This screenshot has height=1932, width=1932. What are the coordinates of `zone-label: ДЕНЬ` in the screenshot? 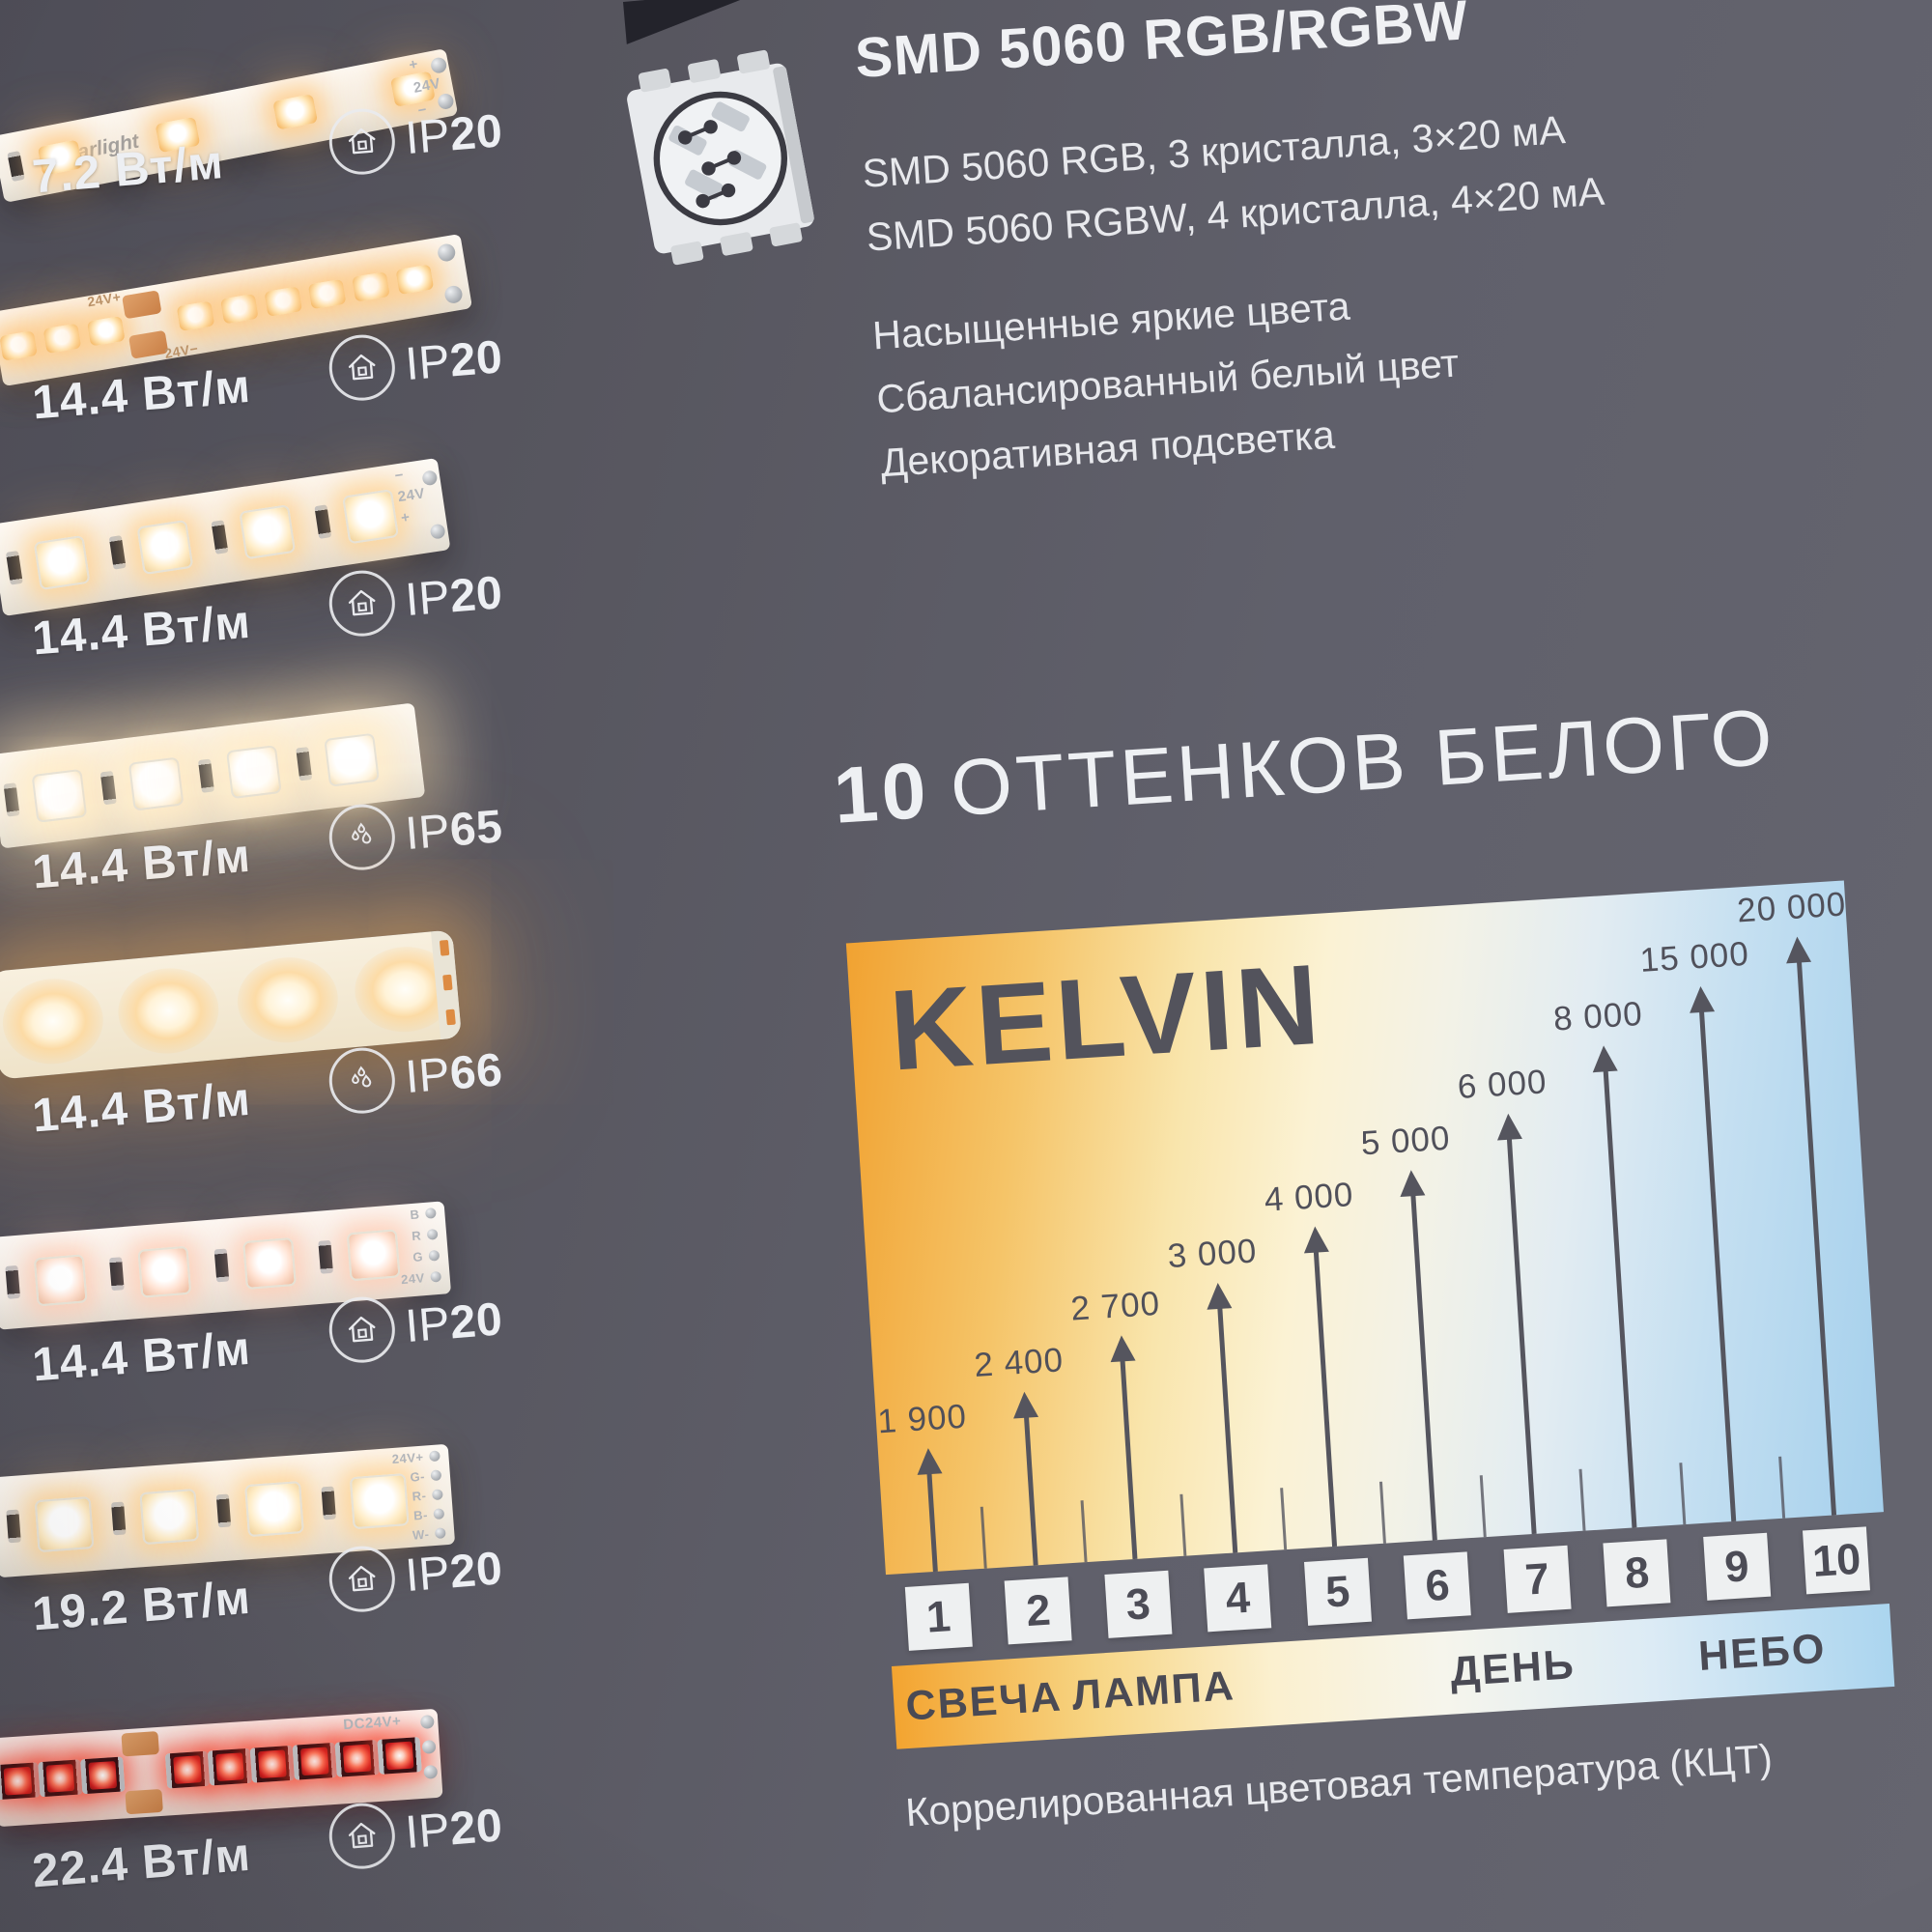 It's located at (1513, 1668).